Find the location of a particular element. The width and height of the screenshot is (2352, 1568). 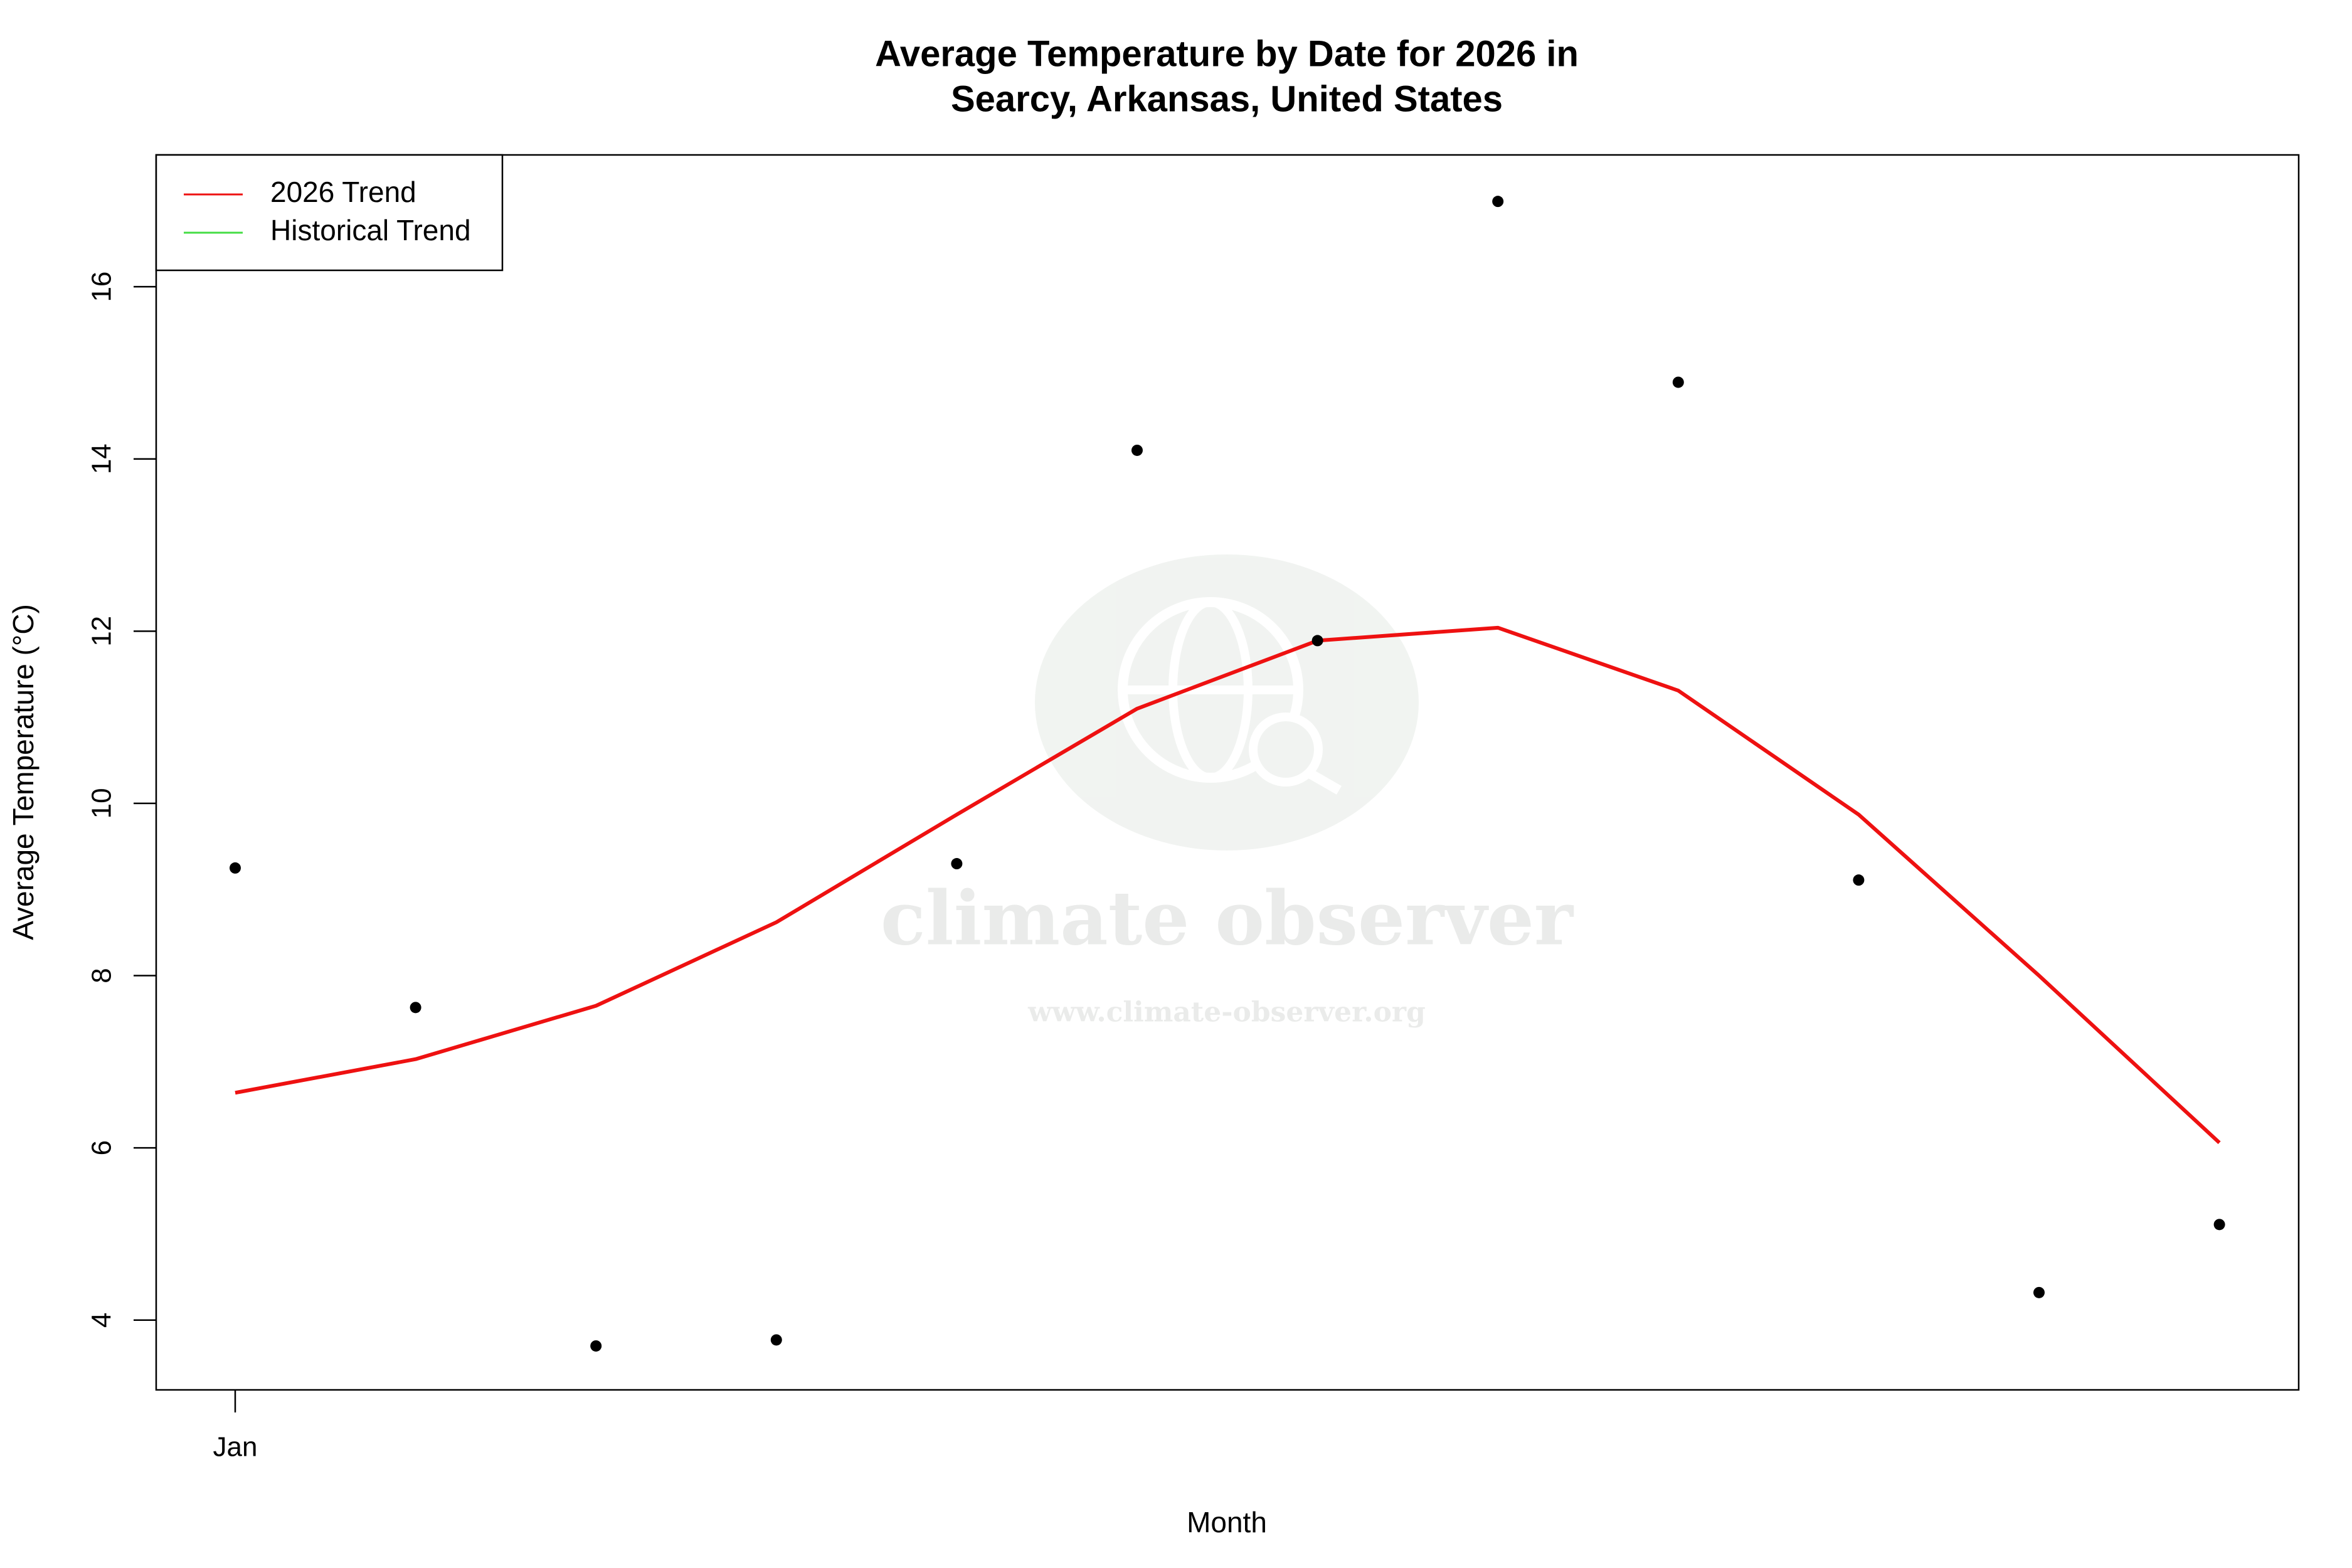

watermark-globe-line is located at coordinates (1210, 690).